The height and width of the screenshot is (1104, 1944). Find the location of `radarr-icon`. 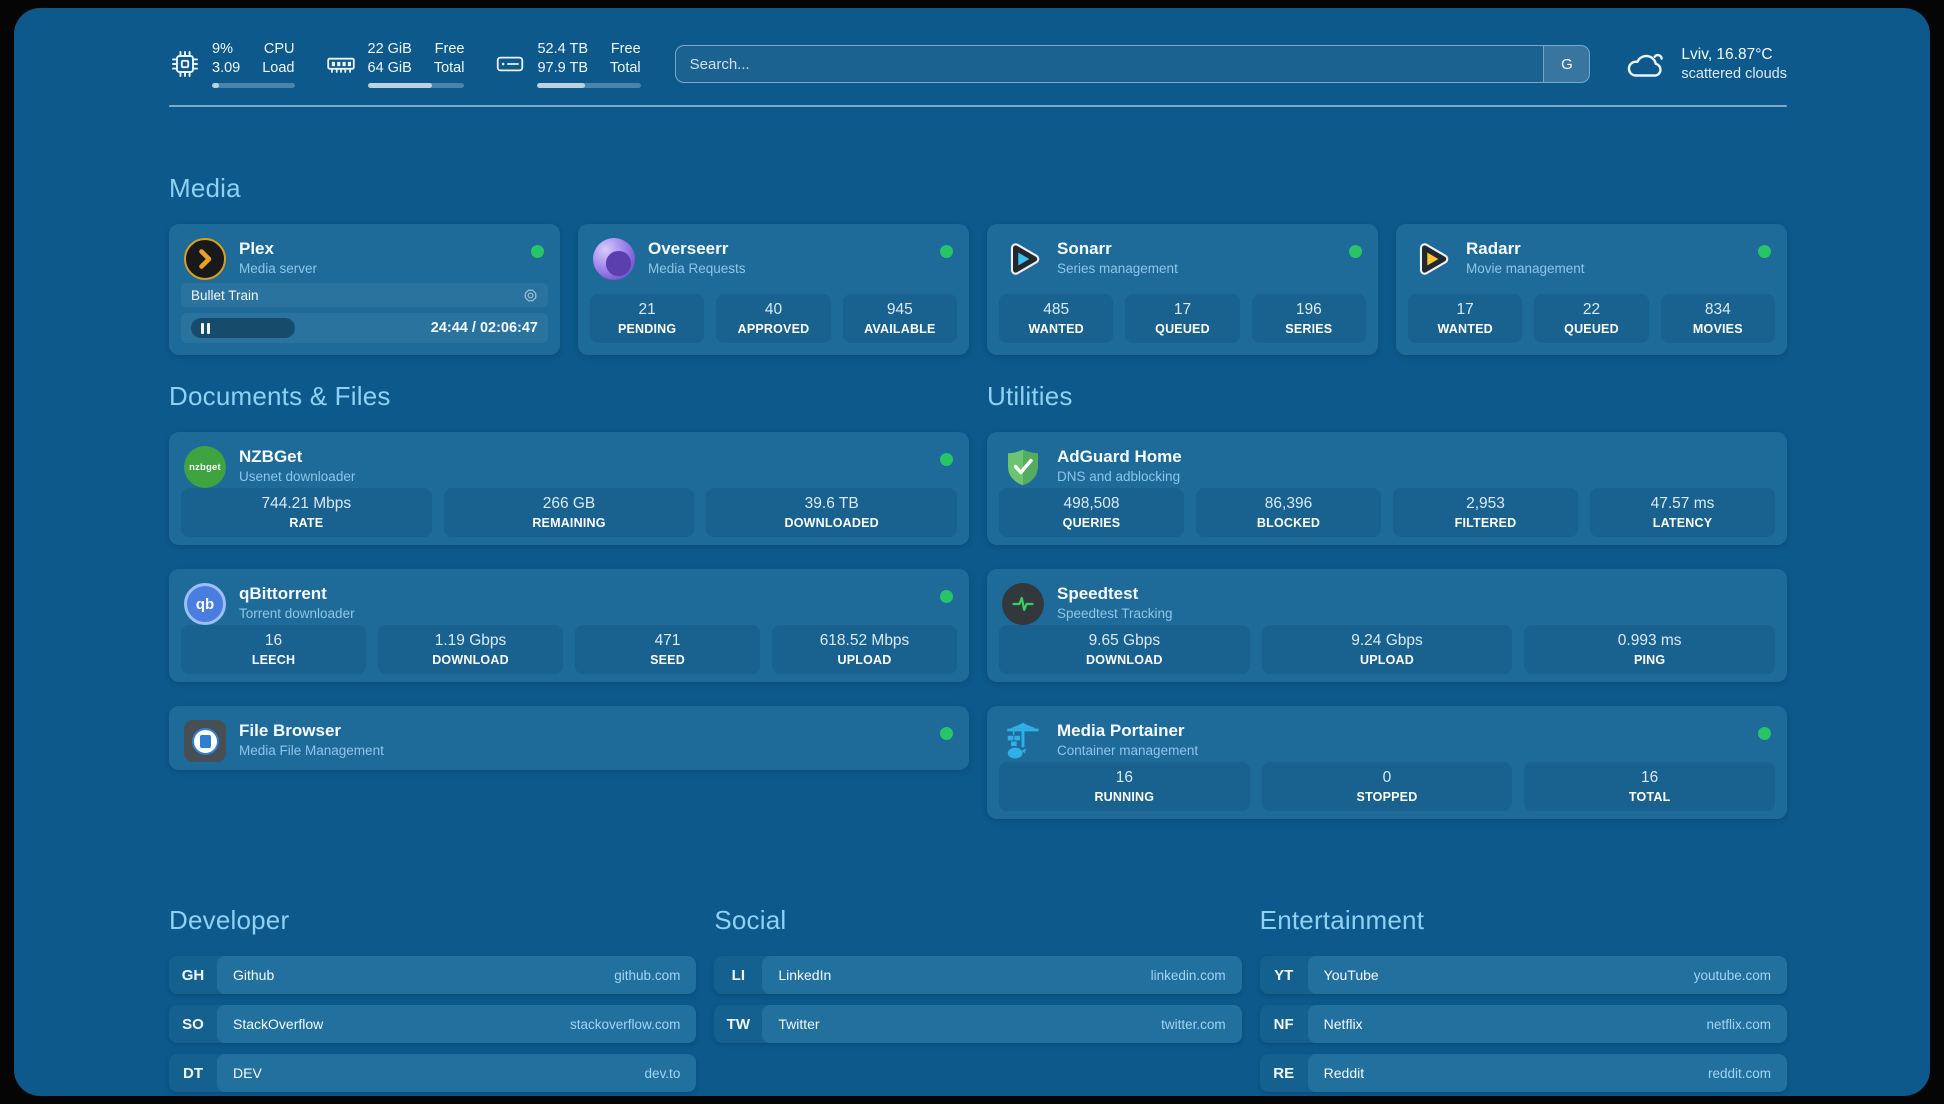

radarr-icon is located at coordinates (1432, 259).